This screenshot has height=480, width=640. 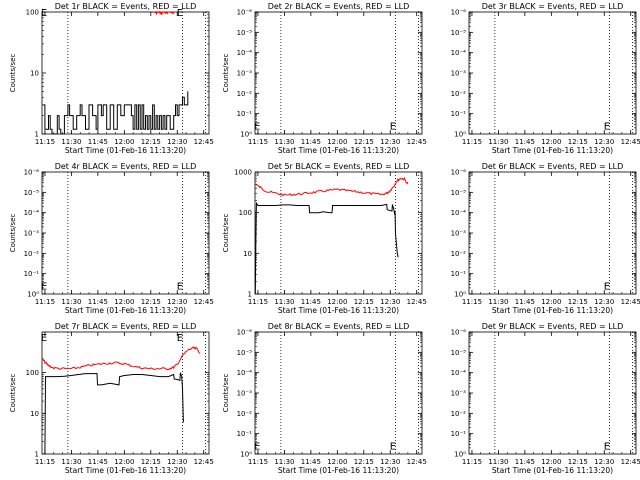 What do you see at coordinates (553, 326) in the screenshot?
I see `plot-title: Det 9r BLACK = Events, RED = LLD` at bounding box center [553, 326].